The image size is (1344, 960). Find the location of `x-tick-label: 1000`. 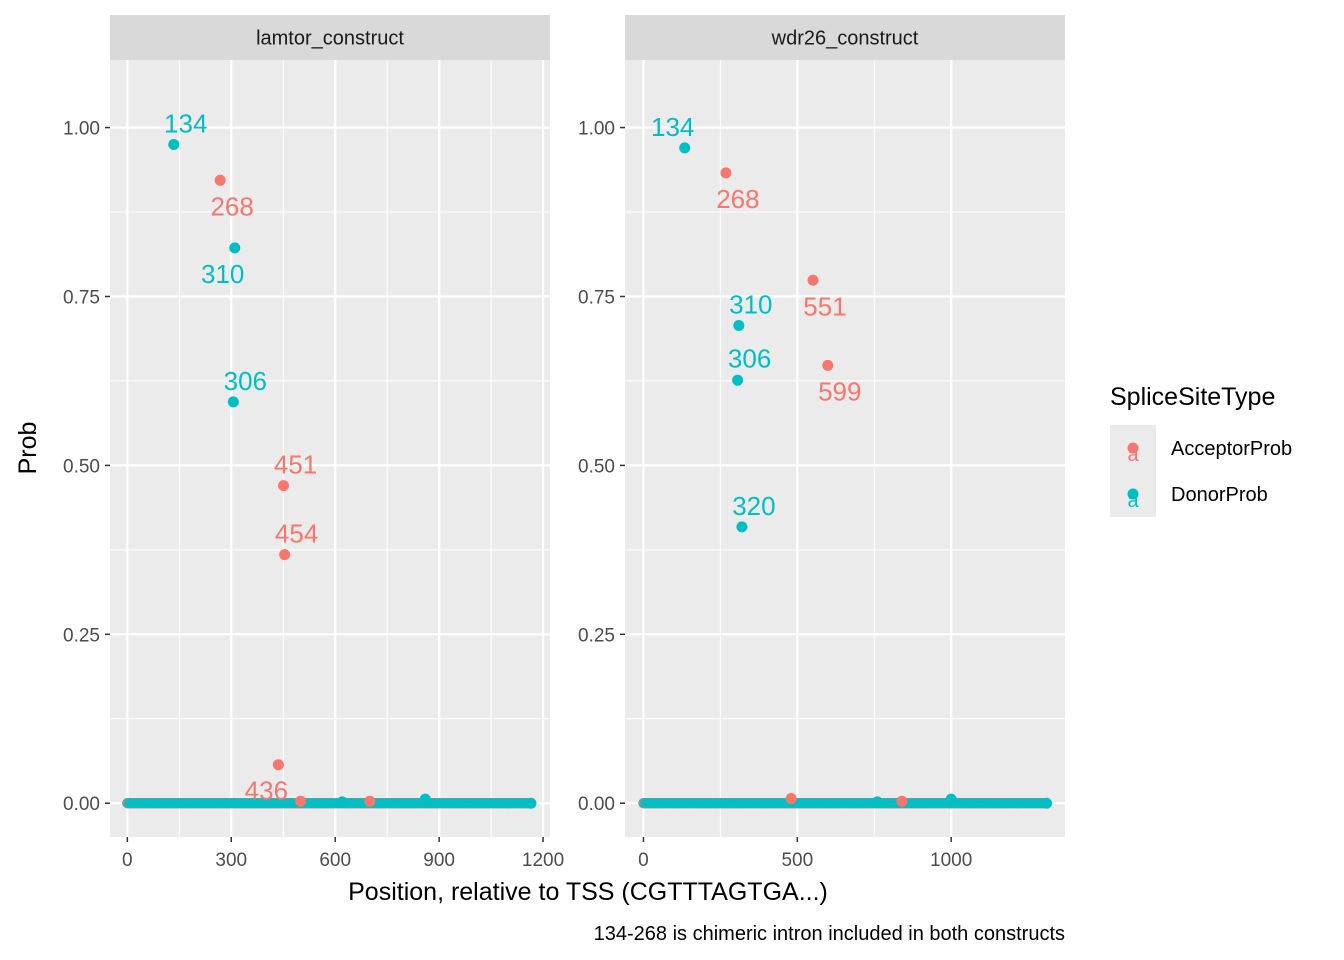

x-tick-label: 1000 is located at coordinates (951, 860).